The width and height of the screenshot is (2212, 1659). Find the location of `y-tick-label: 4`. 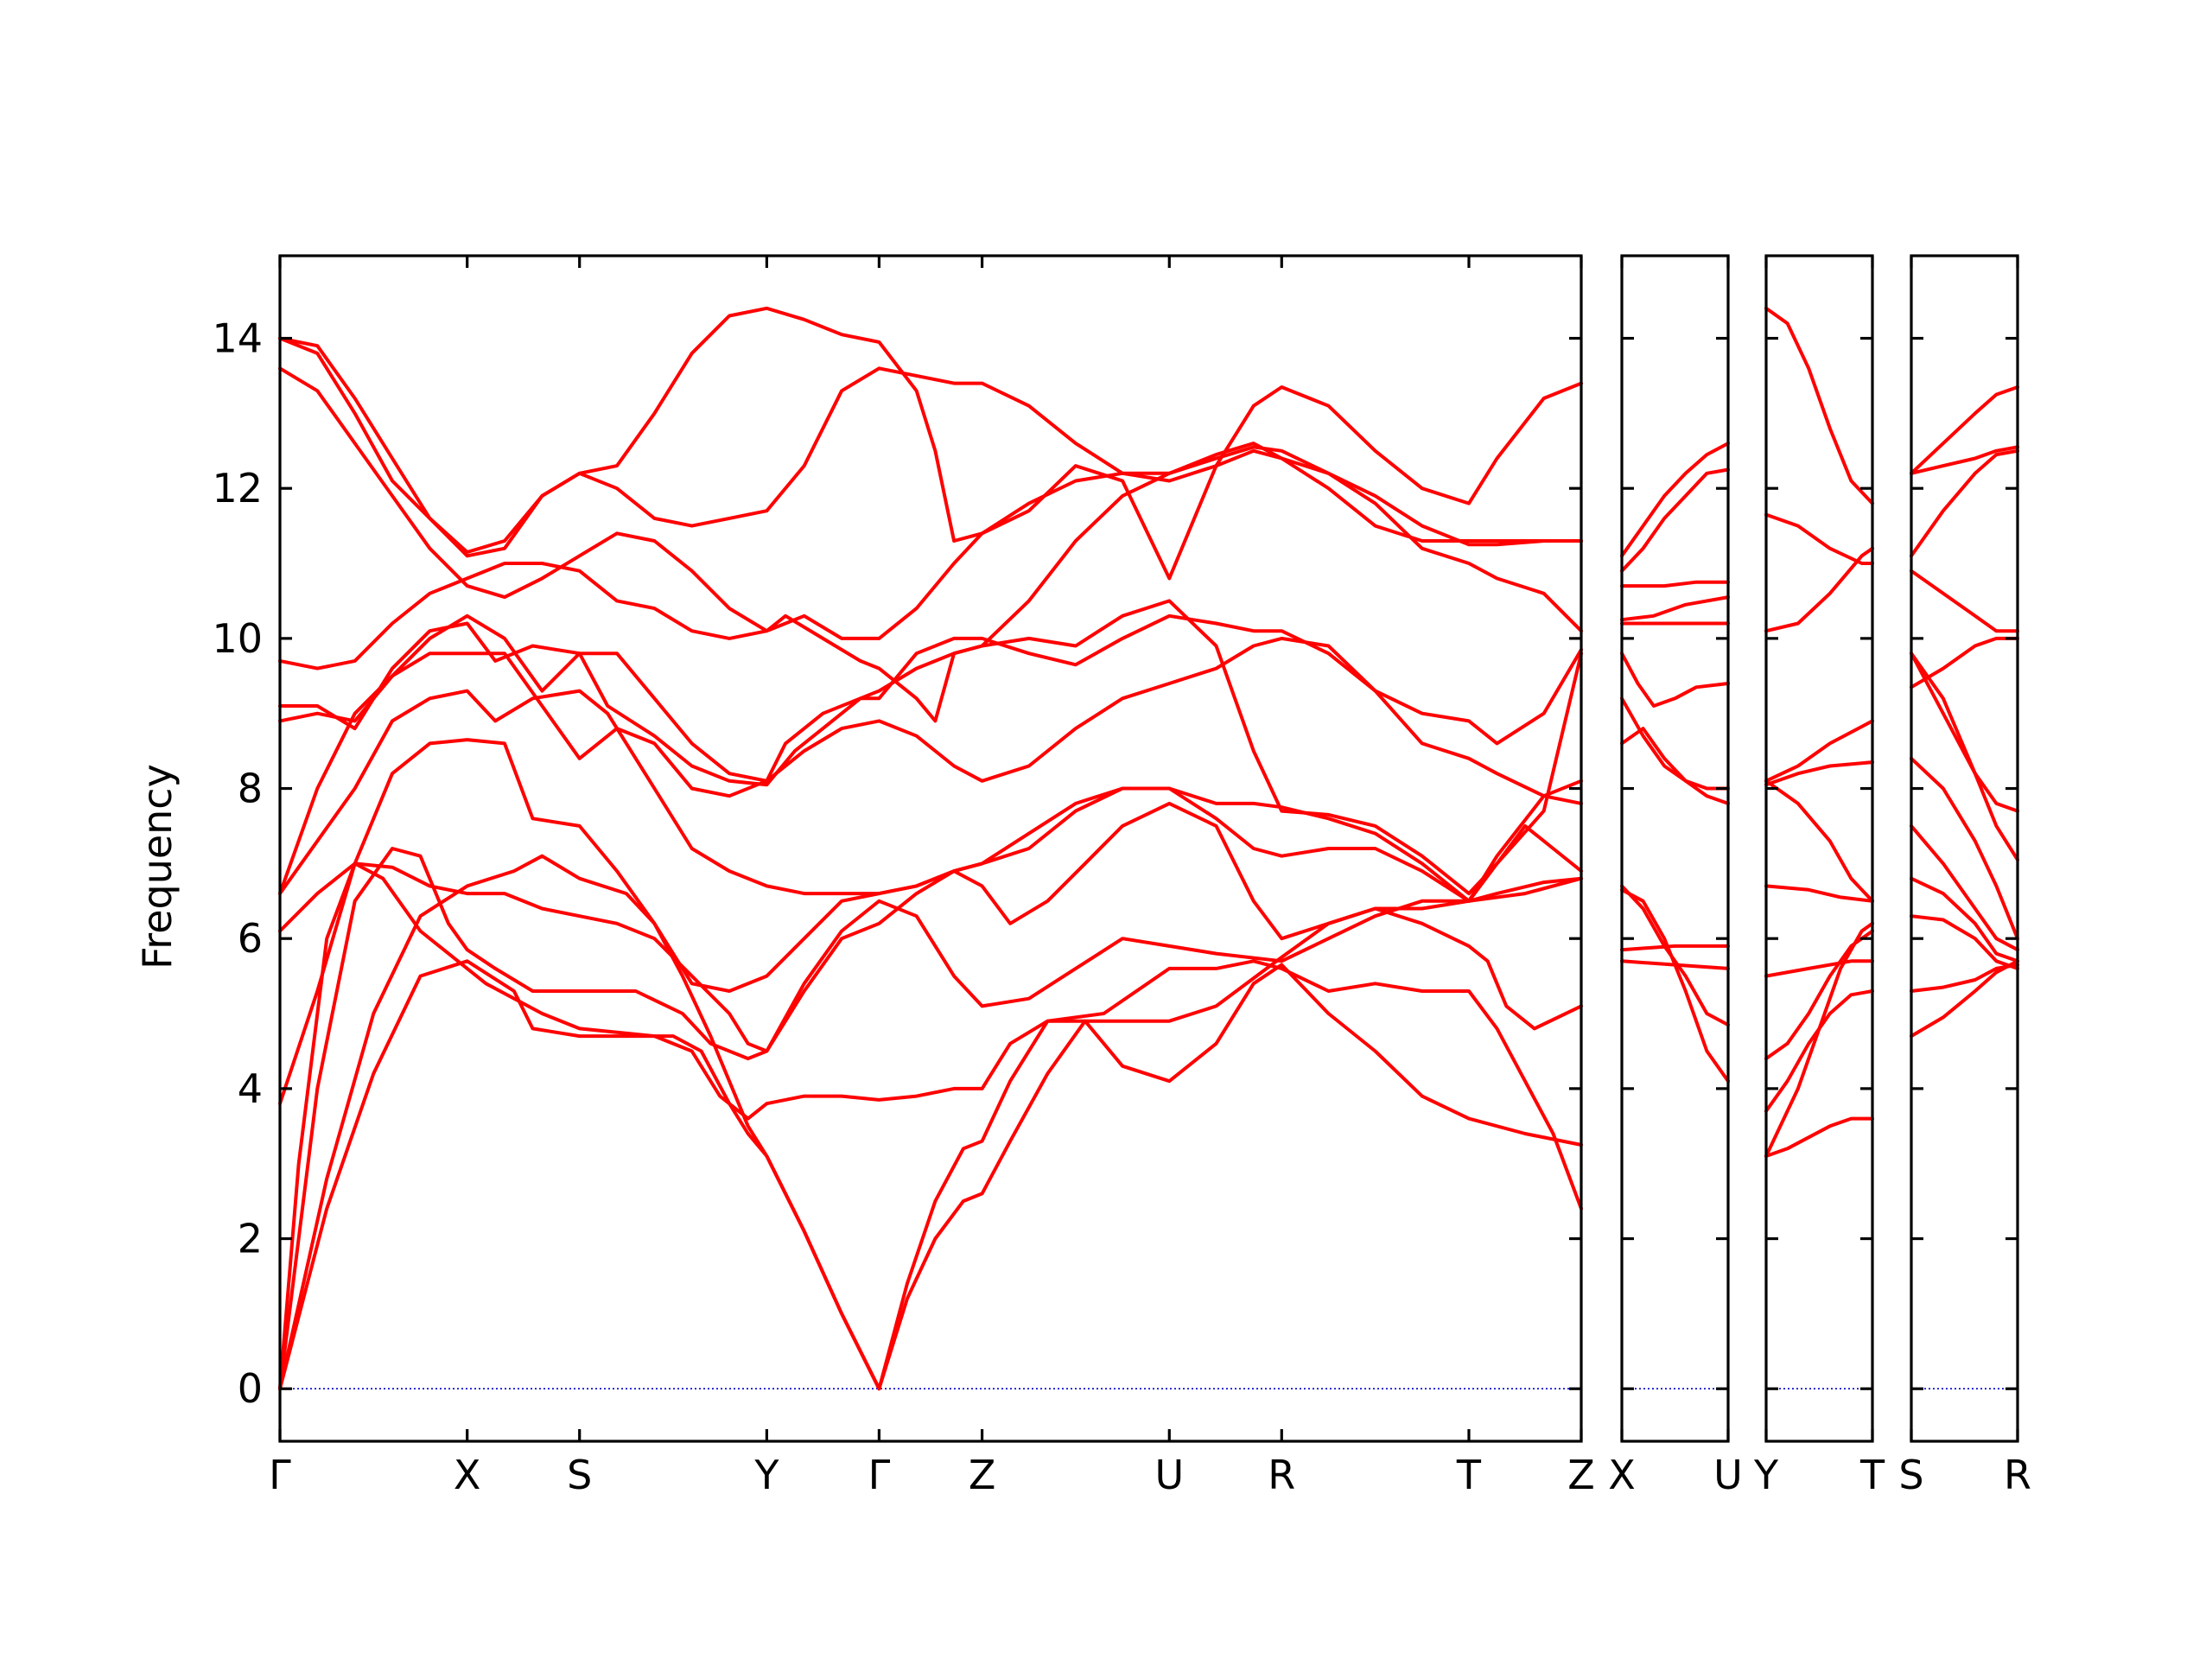

y-tick-label: 4 is located at coordinates (250, 1088).